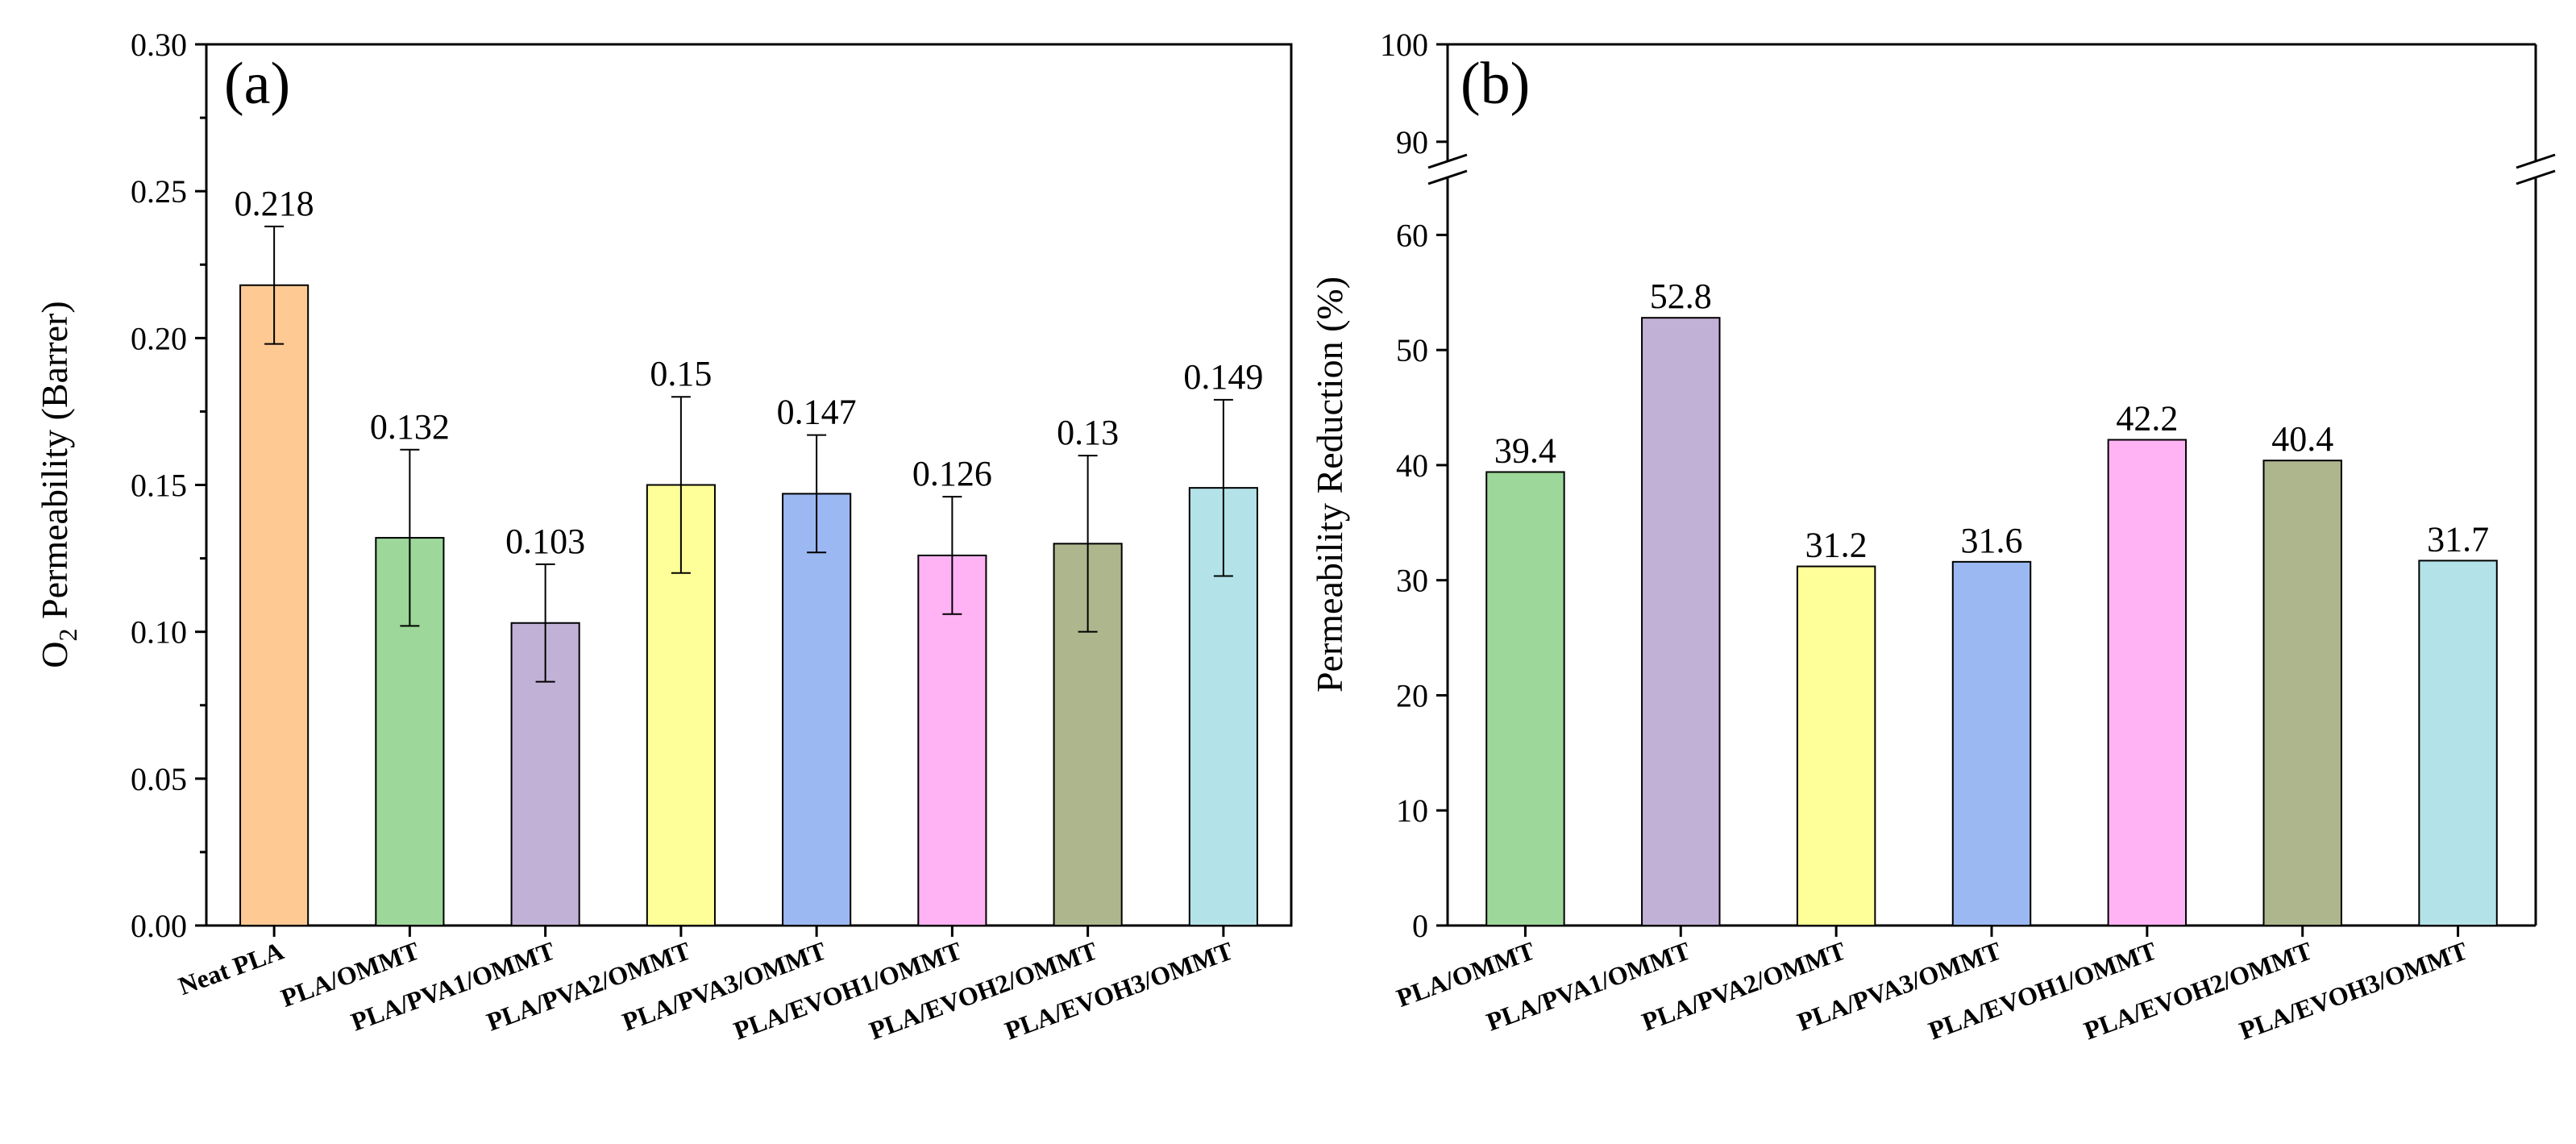 The image size is (2576, 1144). What do you see at coordinates (2458, 539) in the screenshot?
I see `data-label: 31.7` at bounding box center [2458, 539].